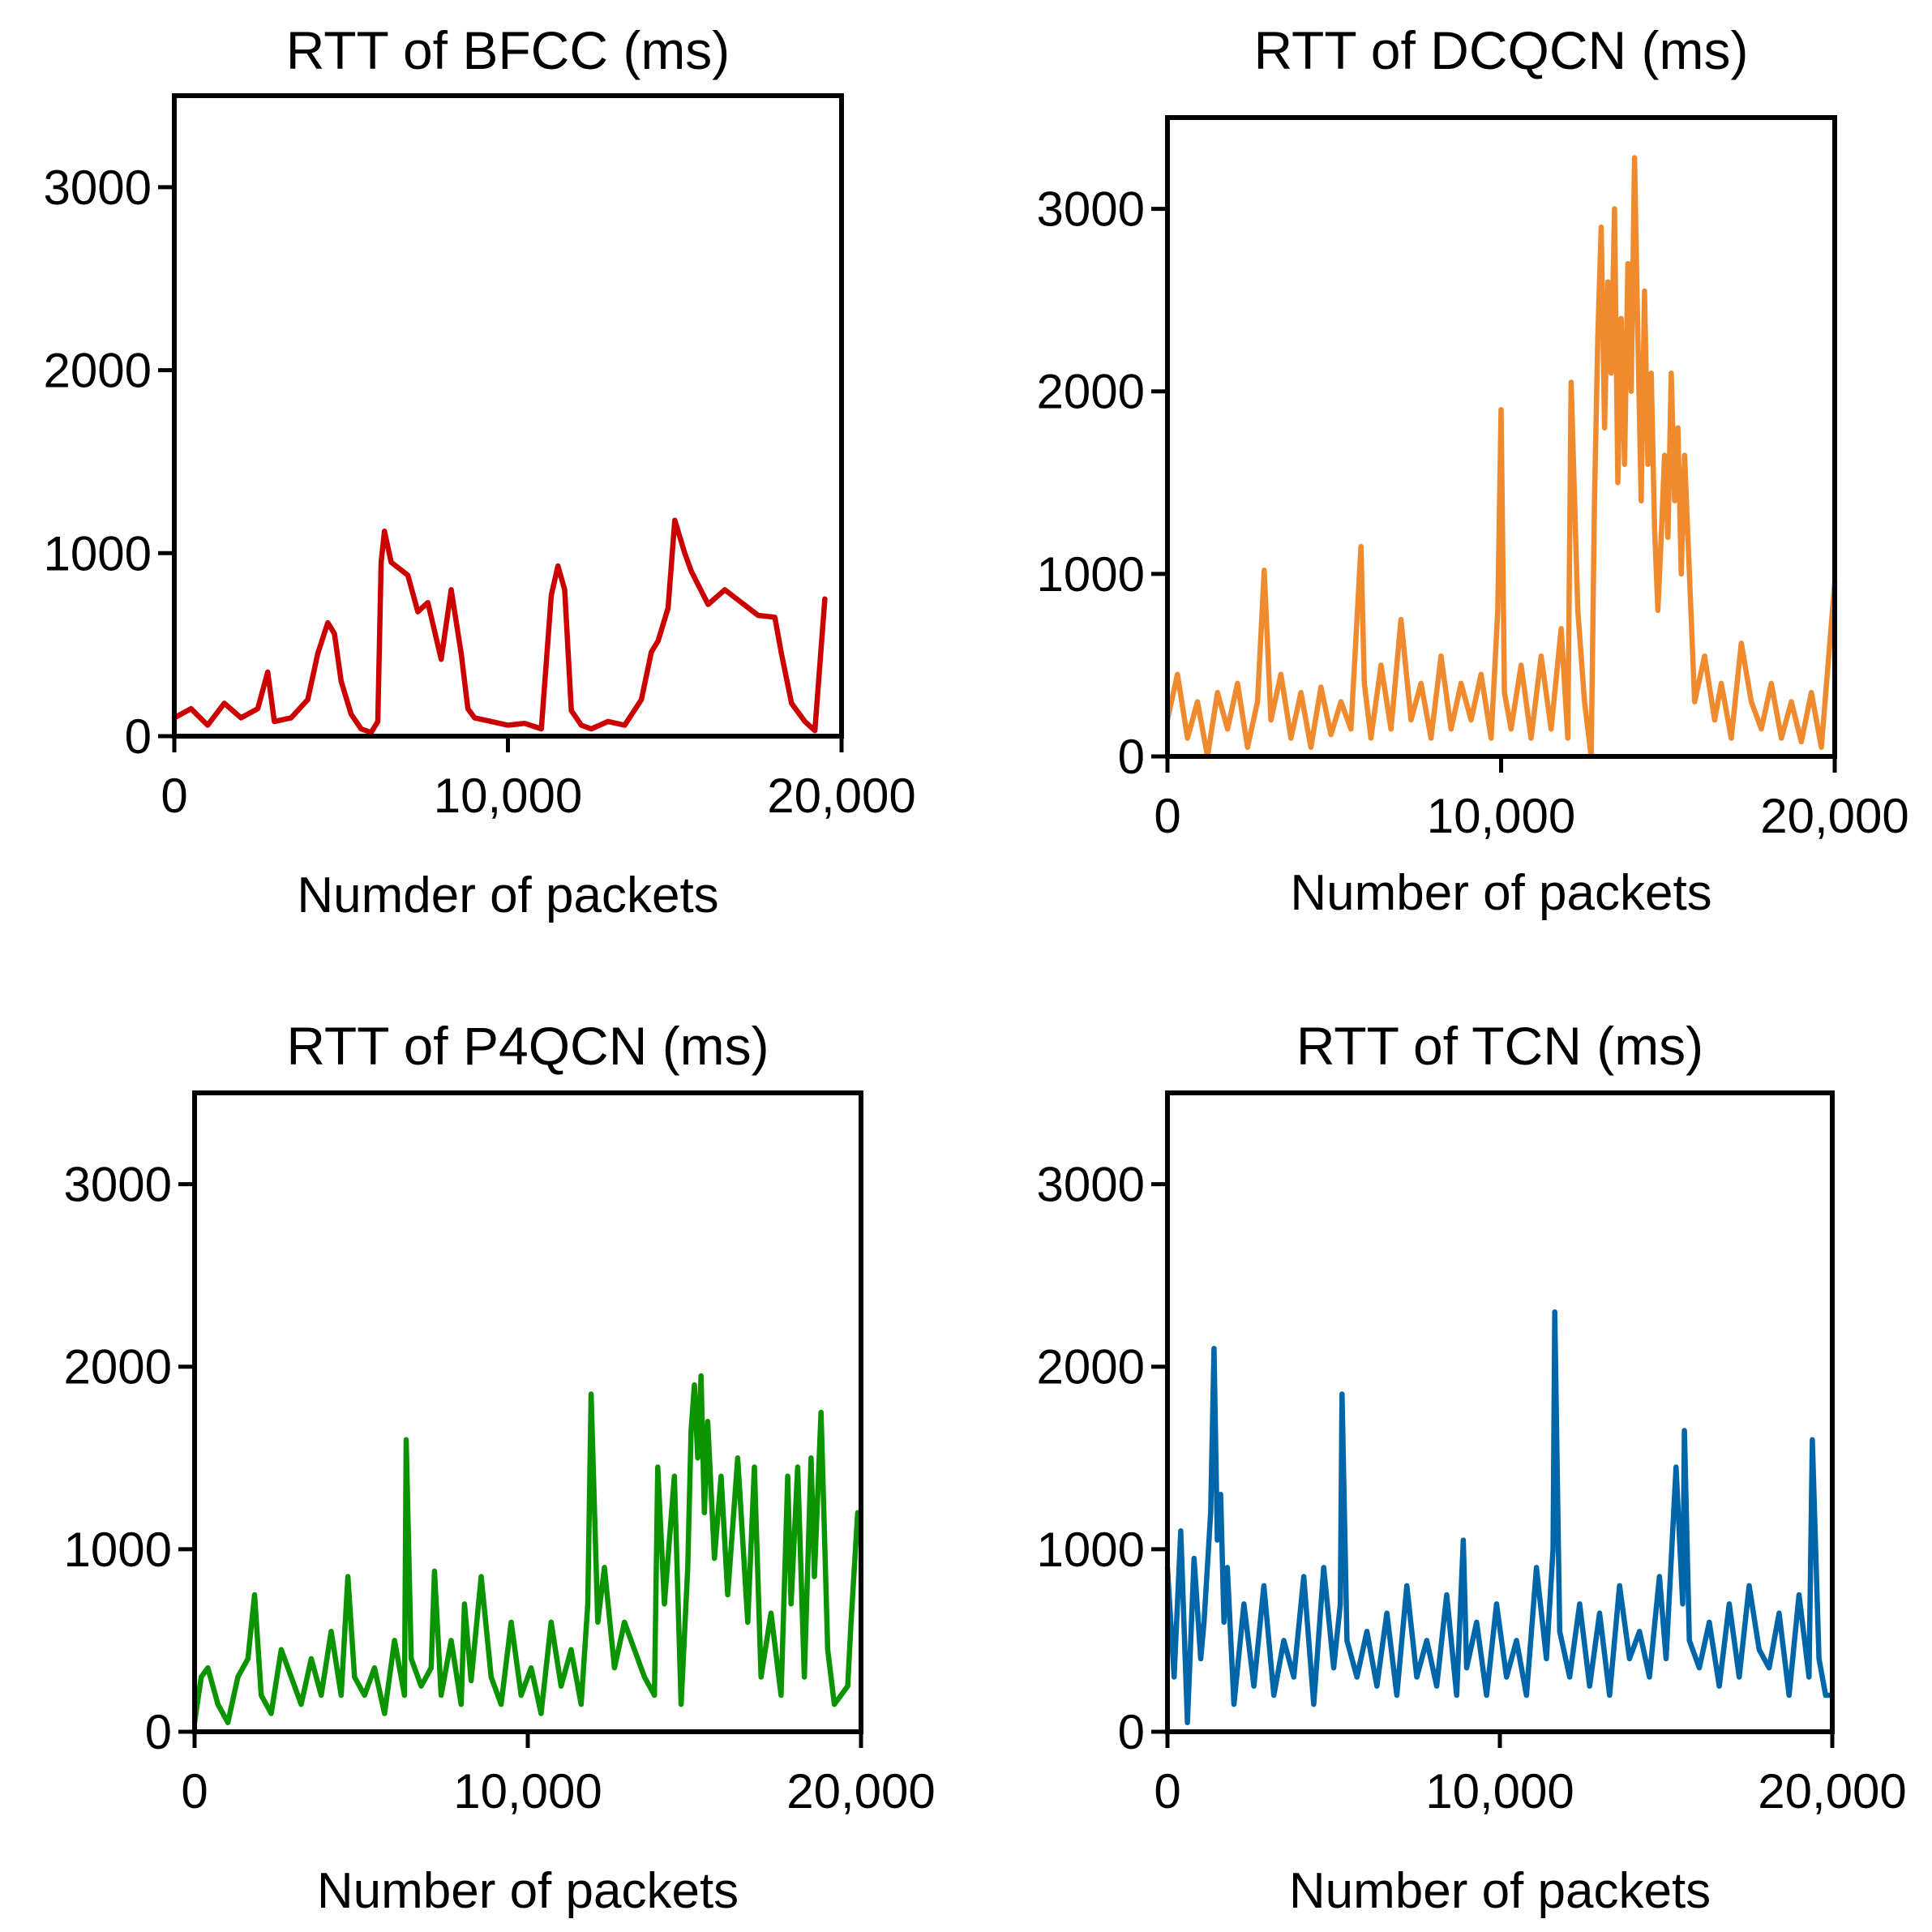 Image resolution: width=1932 pixels, height=1932 pixels. What do you see at coordinates (1500, 893) in the screenshot?
I see `x-axis-label-dcqcn: Number of packets` at bounding box center [1500, 893].